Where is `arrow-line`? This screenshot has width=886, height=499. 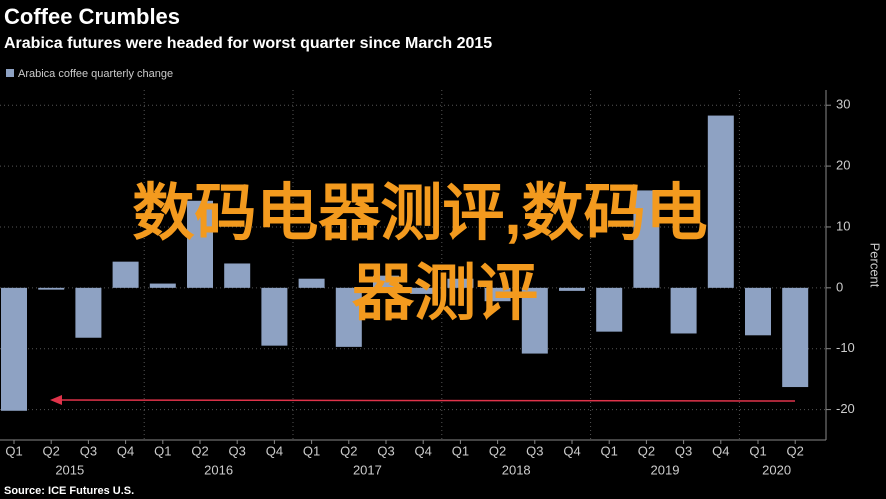 arrow-line is located at coordinates (425, 400).